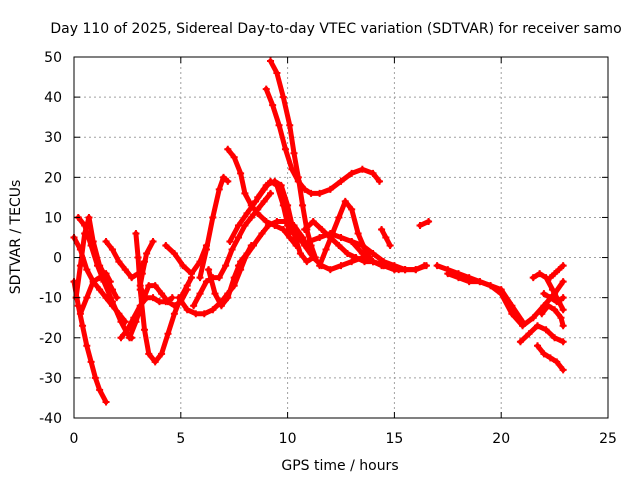  Describe the element at coordinates (50, 379) in the screenshot. I see `y-tick-label: -30` at that location.